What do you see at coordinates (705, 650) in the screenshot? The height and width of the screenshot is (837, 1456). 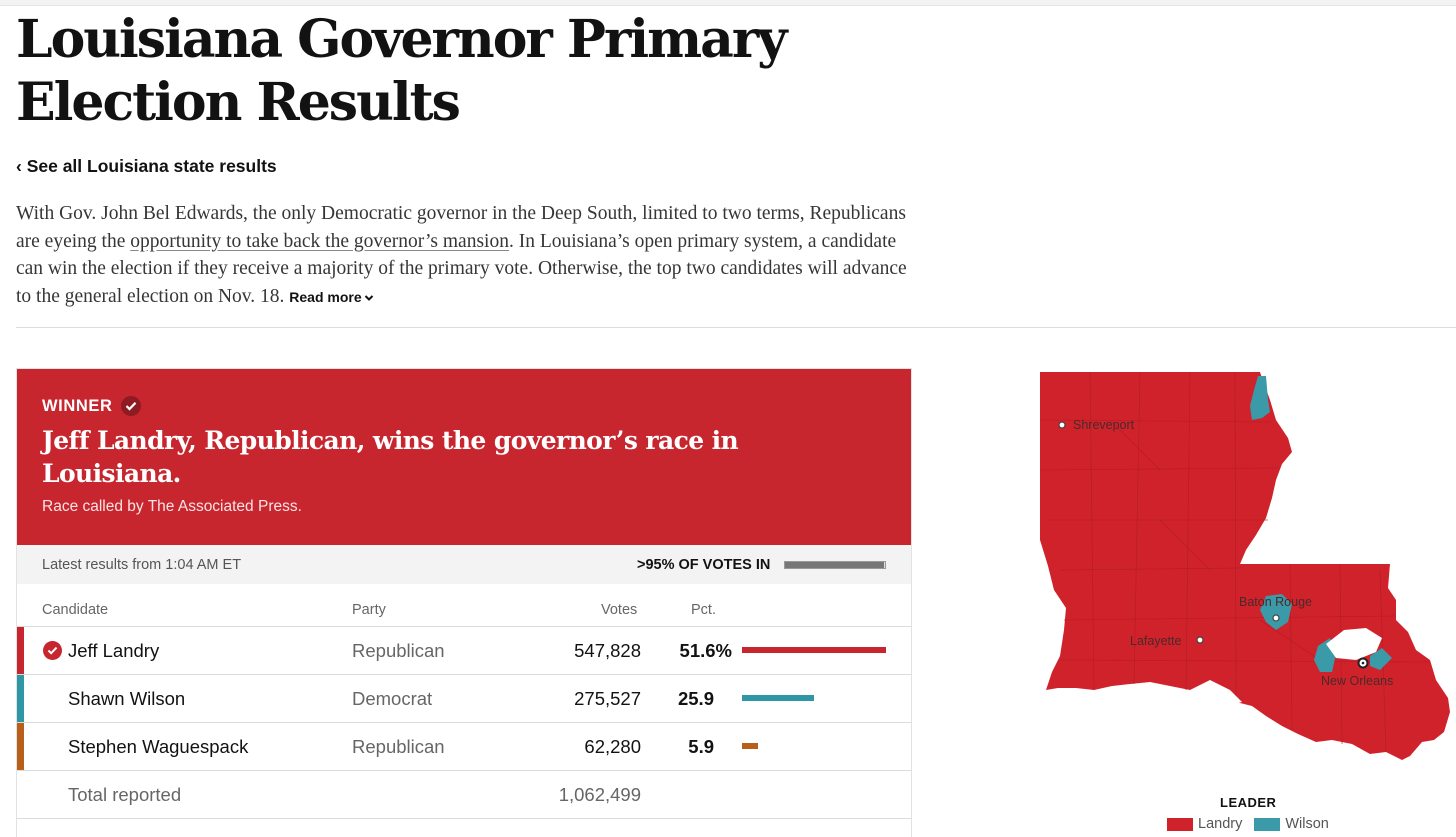 I see `candidate-pct: 51.6%` at bounding box center [705, 650].